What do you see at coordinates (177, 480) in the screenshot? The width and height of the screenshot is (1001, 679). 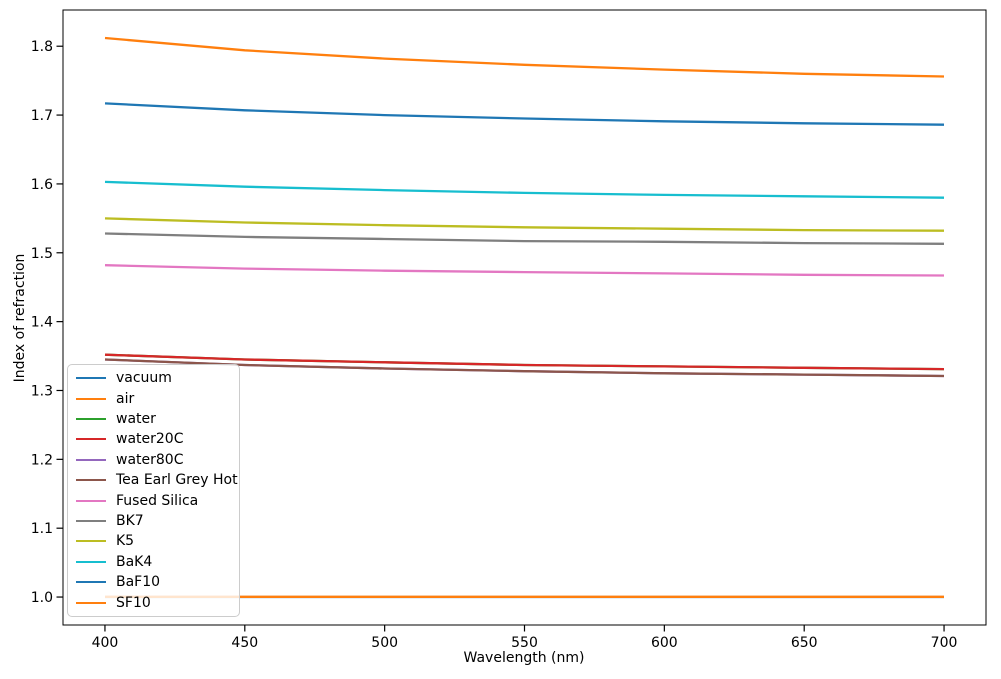 I see `legend-label: Tea Earl Grey Hot` at bounding box center [177, 480].